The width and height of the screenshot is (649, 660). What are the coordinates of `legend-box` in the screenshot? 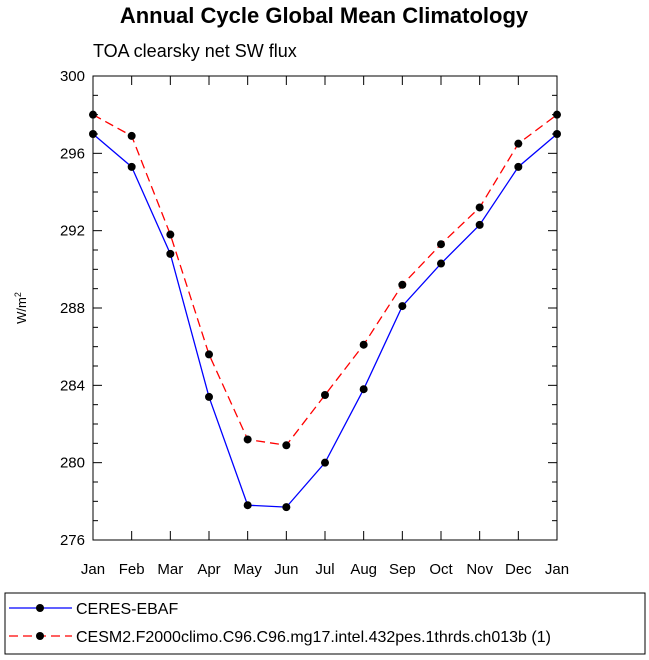 It's located at (325, 623).